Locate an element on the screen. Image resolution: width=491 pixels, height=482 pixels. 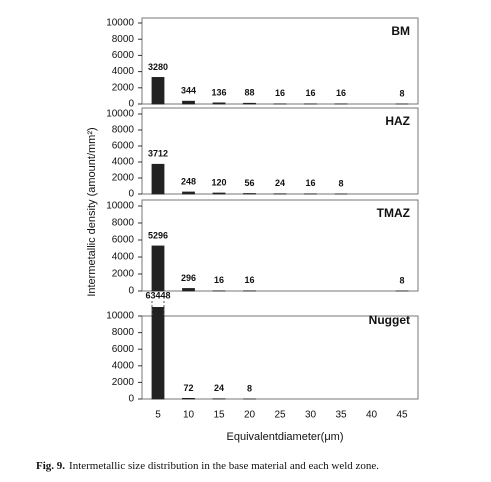
panel-title: TMAZ is located at coordinates (393, 213).